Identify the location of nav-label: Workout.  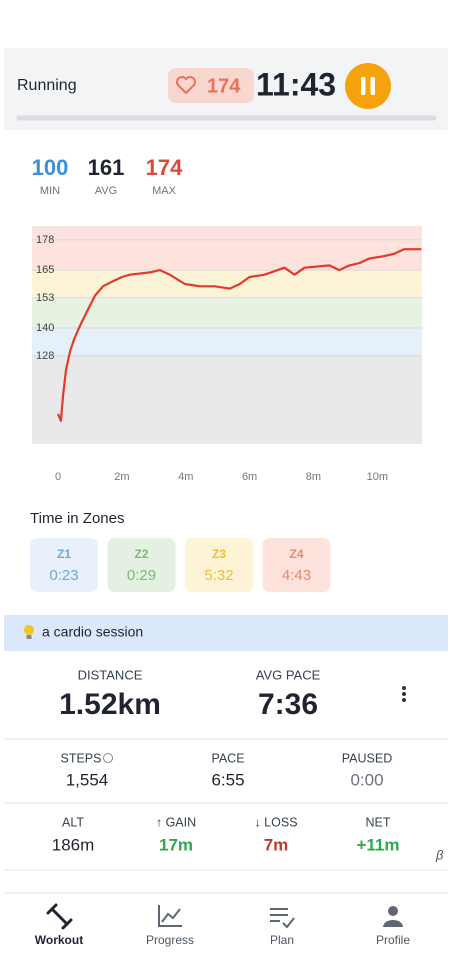
(59, 940).